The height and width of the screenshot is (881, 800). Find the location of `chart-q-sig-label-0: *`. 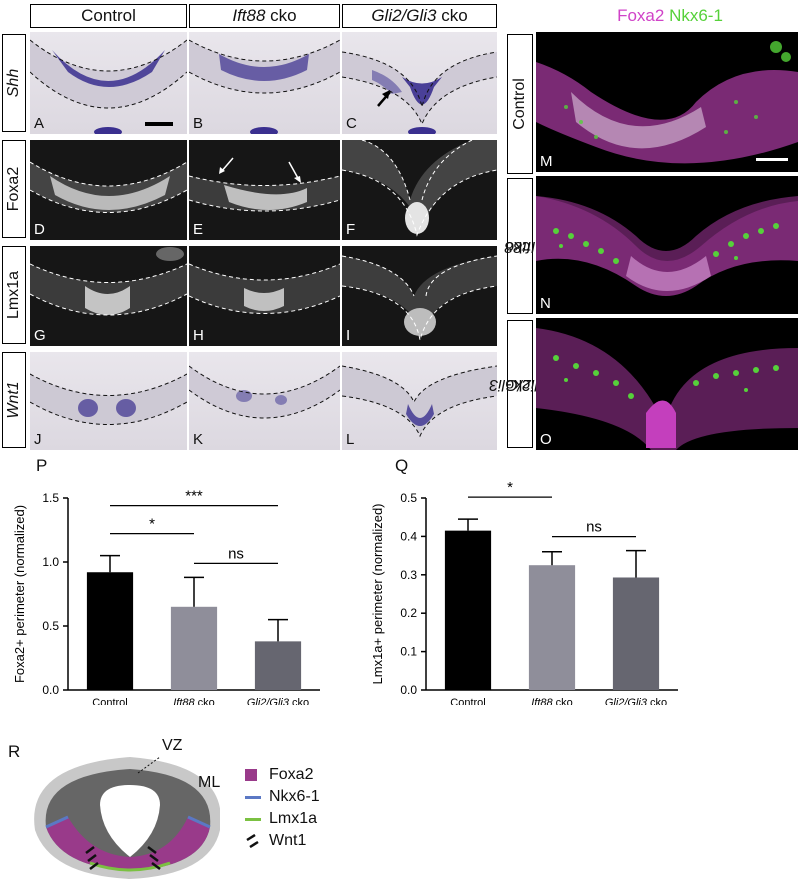

chart-q-sig-label-0: * is located at coordinates (510, 487).